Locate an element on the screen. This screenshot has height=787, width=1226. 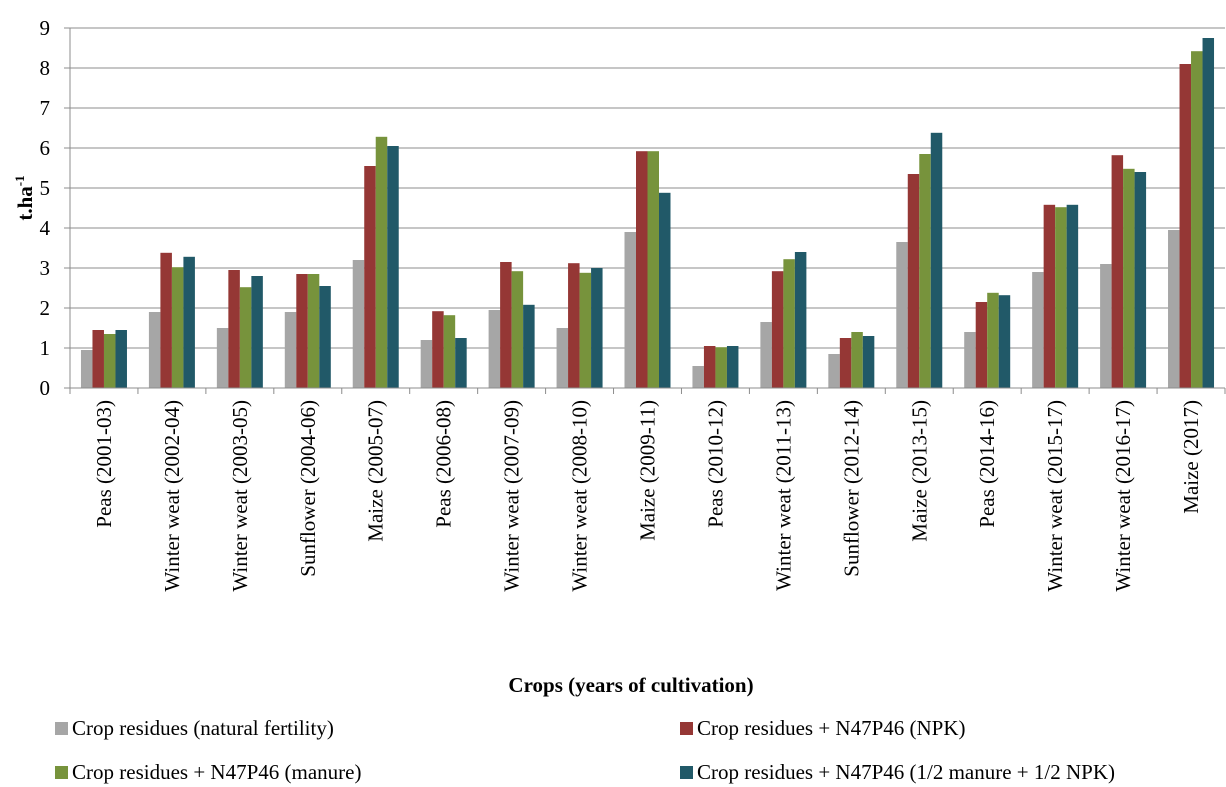
x-tick-label: Winter weat (2007-09) is located at coordinates (512, 496).